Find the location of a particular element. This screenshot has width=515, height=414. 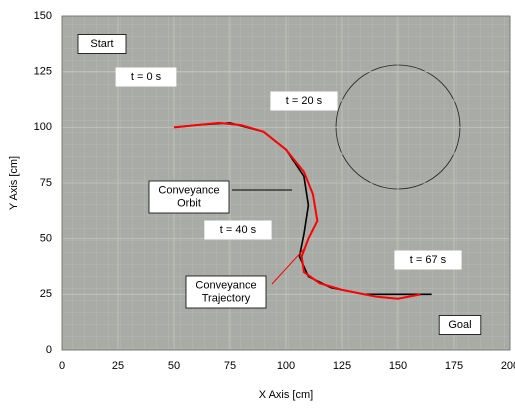

annotation: Start is located at coordinates (102, 44).